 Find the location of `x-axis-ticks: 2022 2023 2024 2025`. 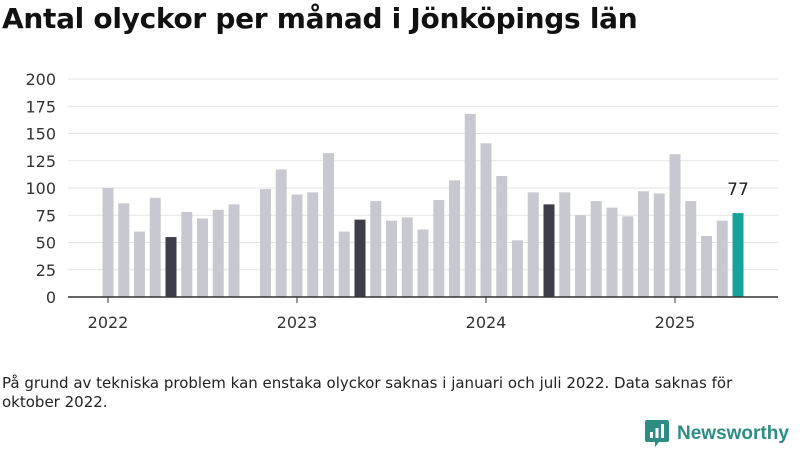

x-axis-ticks: 2022 2023 2024 2025 is located at coordinates (392, 314).